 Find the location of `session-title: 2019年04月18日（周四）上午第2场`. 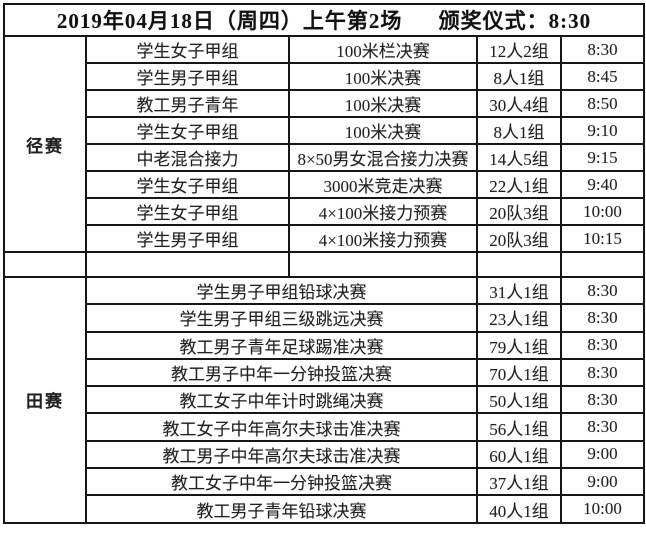

session-title: 2019年04月18日（周四）上午第2场 is located at coordinates (229, 21).